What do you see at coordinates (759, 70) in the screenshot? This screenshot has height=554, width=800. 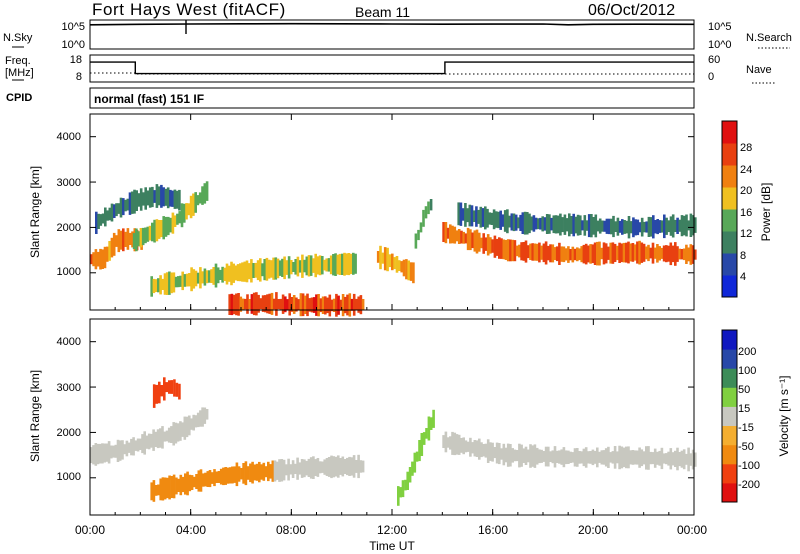 I see `nave-label: Nave` at bounding box center [759, 70].